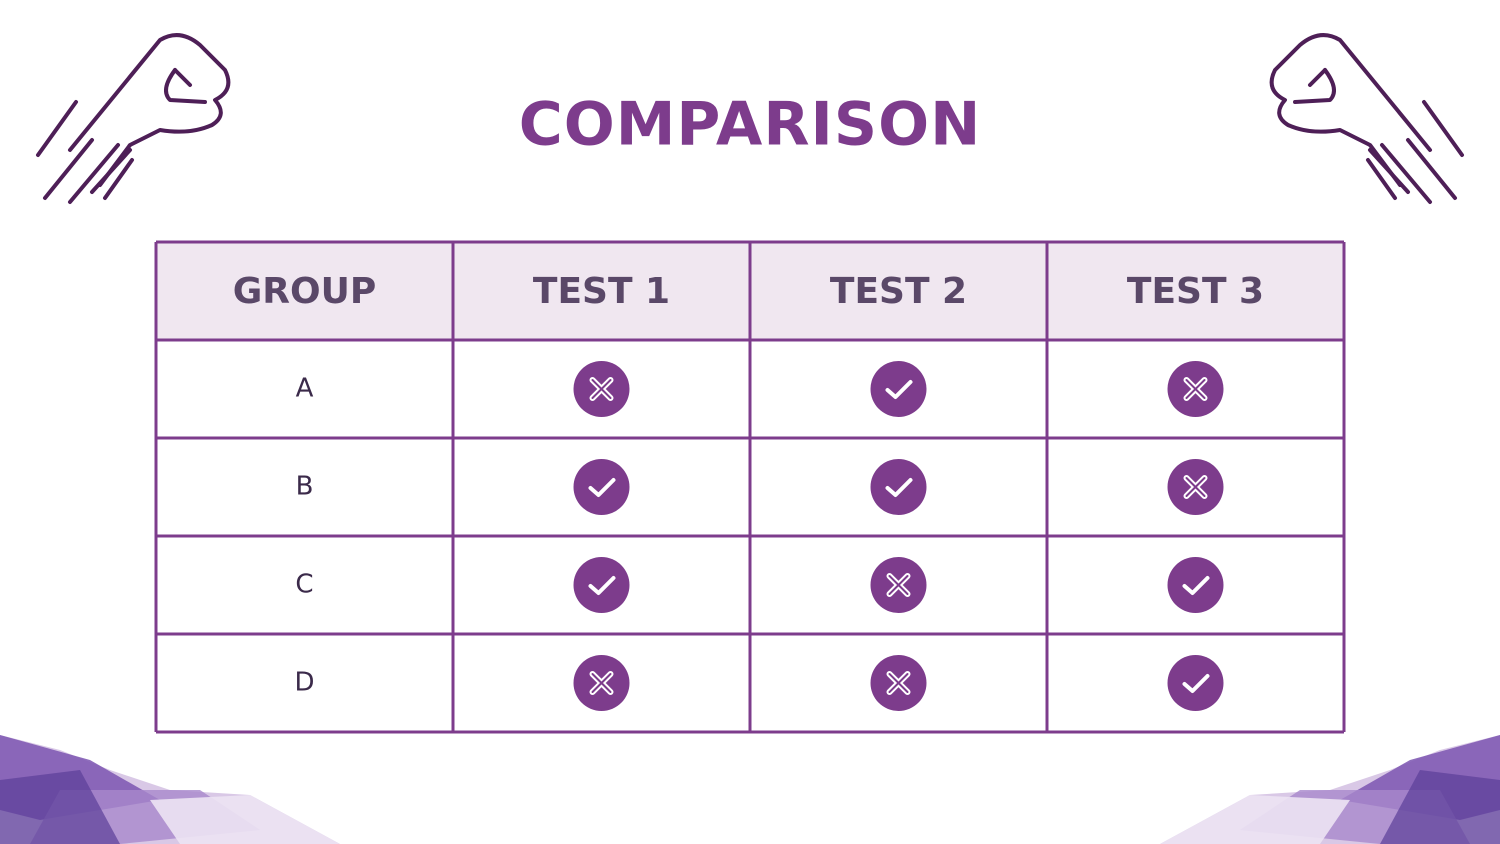  Describe the element at coordinates (305, 487) in the screenshot. I see `group-label: B` at that location.